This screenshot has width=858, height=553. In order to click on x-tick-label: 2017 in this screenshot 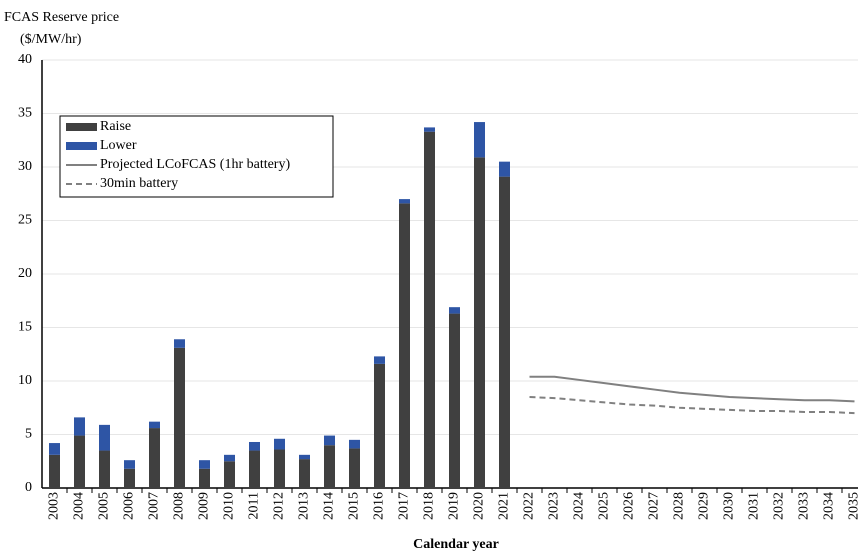, I will do `click(404, 506)`.